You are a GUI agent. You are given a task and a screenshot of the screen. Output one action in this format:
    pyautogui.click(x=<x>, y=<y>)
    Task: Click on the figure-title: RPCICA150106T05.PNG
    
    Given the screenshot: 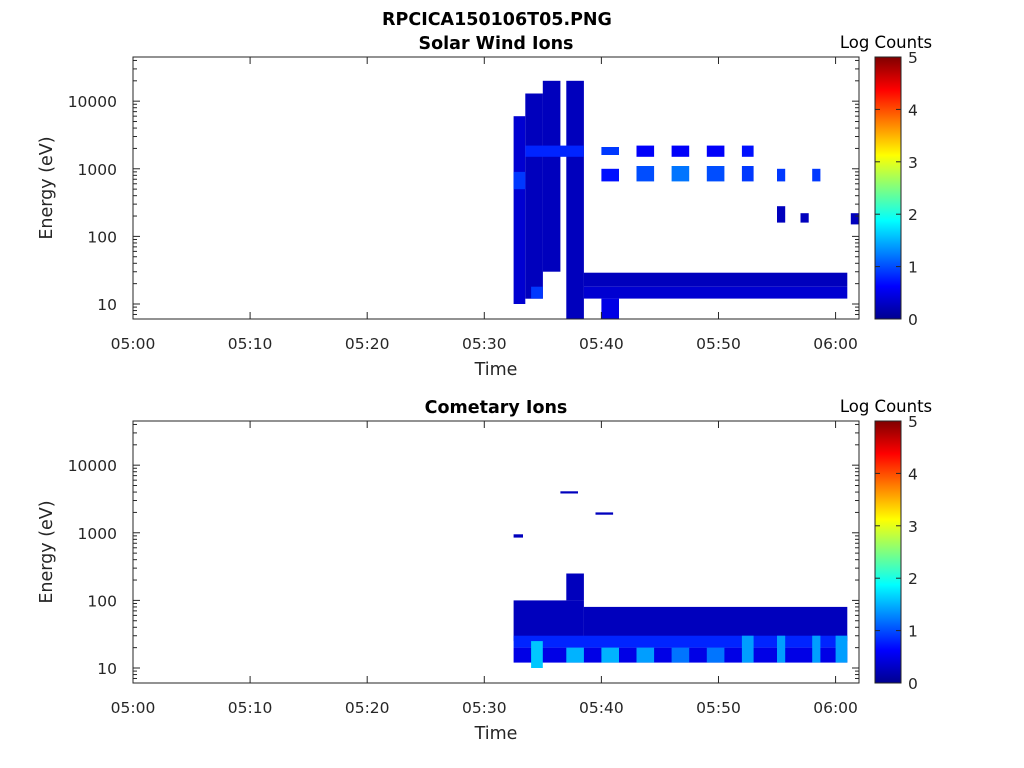 What is the action you would take?
    pyautogui.click(x=497, y=20)
    